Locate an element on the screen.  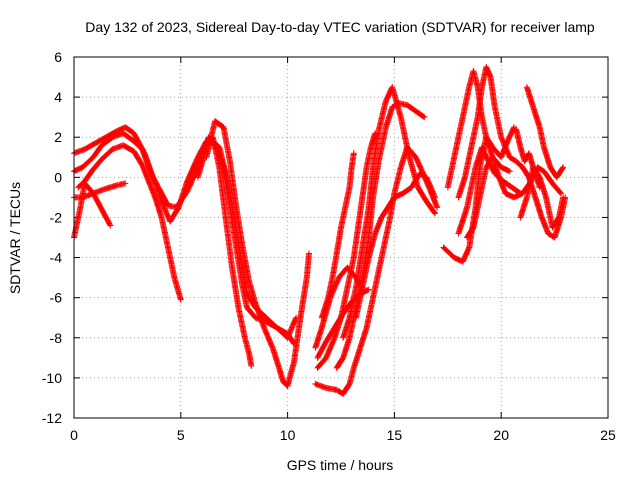
x-tick-label: 25 is located at coordinates (608, 435).